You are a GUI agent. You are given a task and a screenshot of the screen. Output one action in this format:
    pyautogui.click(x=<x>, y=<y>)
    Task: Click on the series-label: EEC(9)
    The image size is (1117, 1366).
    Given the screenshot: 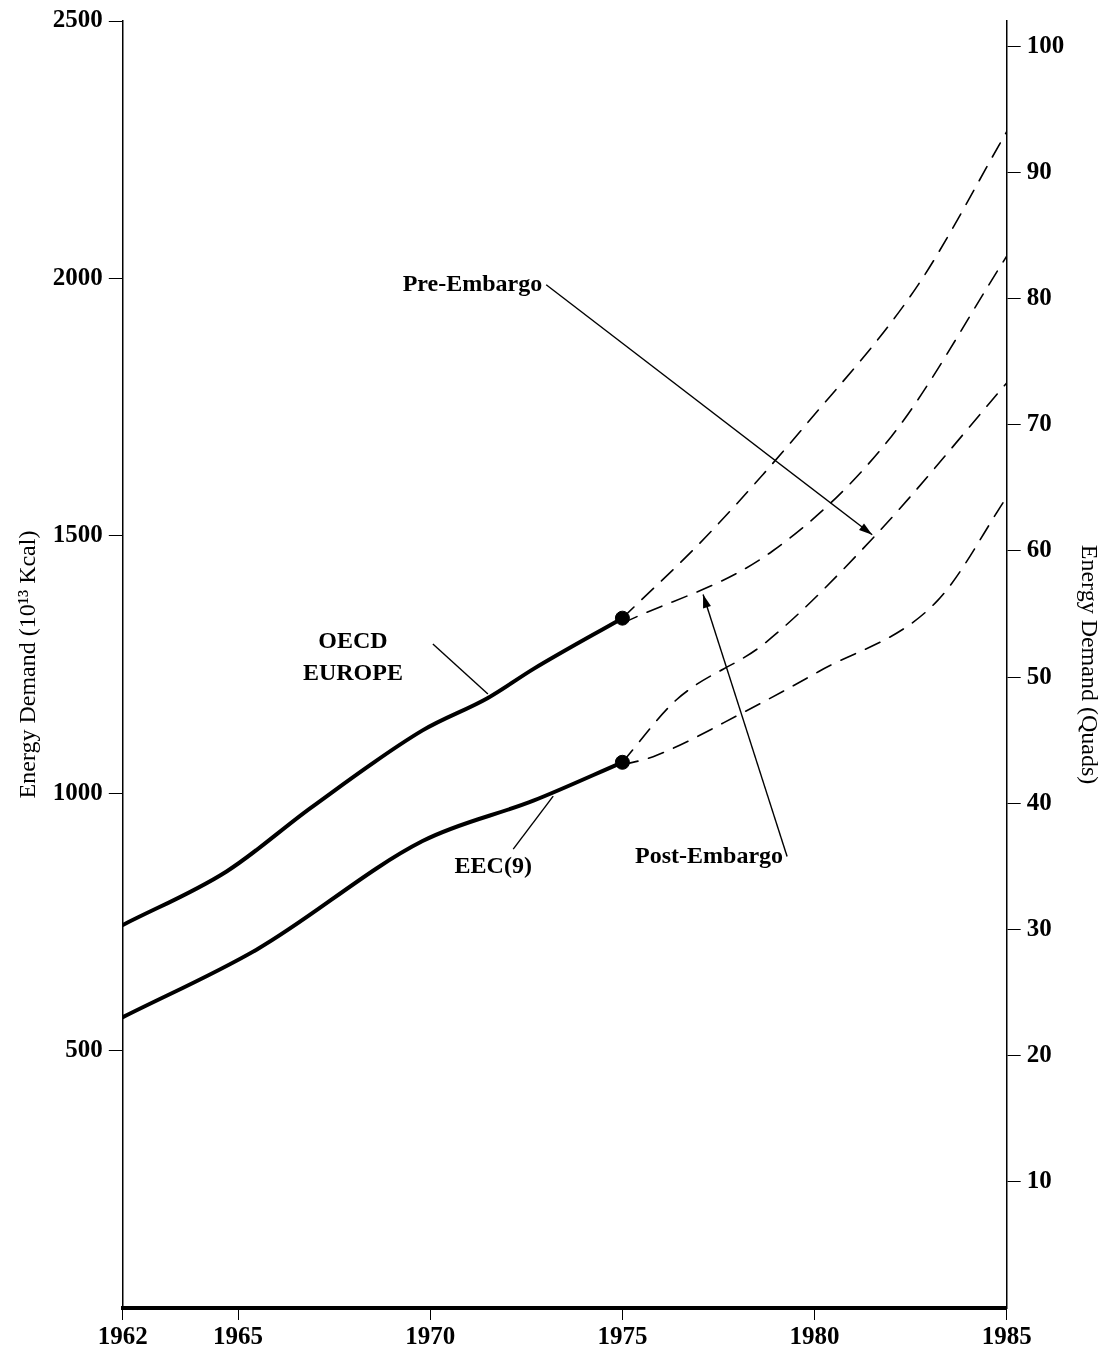 What is the action you would take?
    pyautogui.click(x=493, y=865)
    